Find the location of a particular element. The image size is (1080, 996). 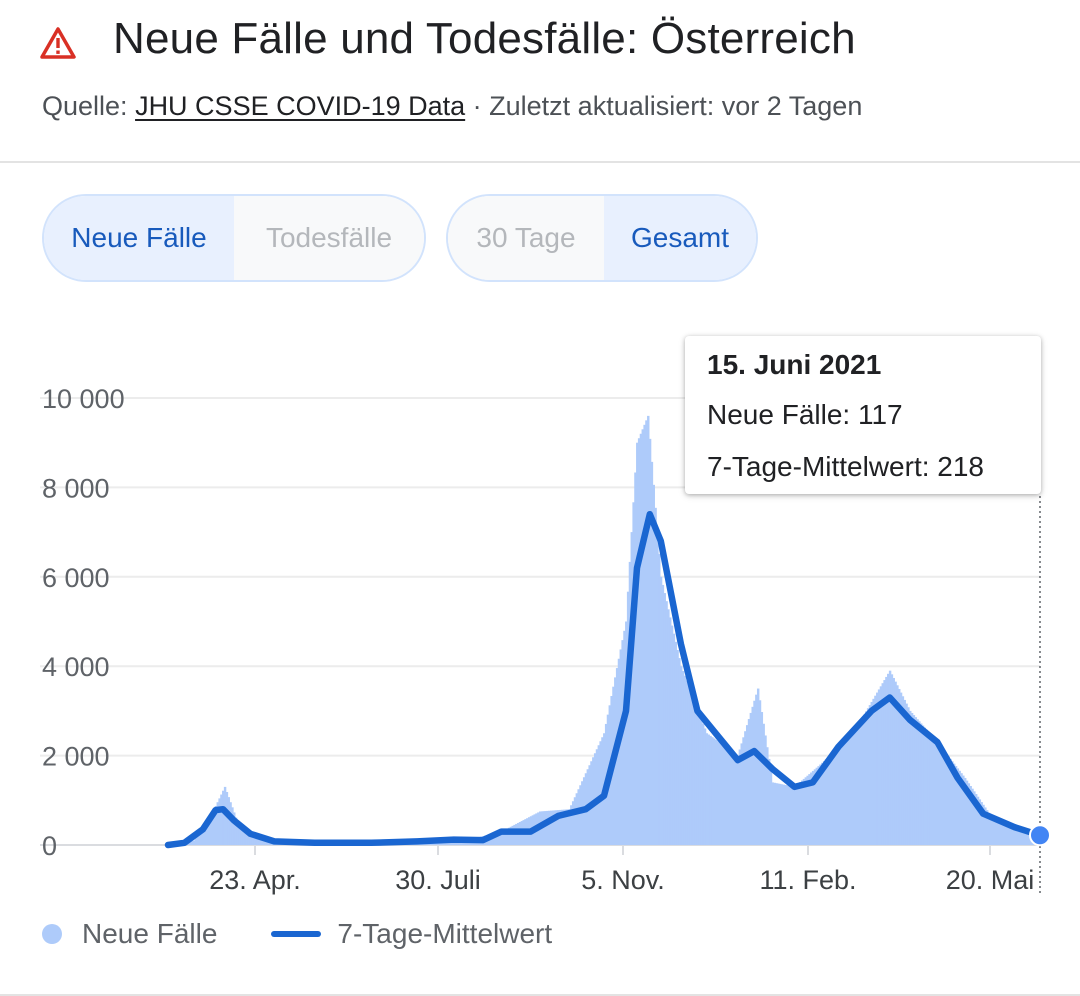

warning-triangle-icon is located at coordinates (58, 43).